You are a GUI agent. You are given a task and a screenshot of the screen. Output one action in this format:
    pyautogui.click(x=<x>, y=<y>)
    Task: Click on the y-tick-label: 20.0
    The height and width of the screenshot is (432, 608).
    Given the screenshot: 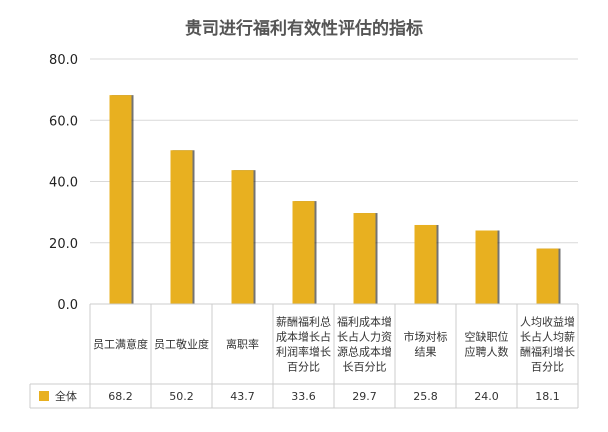 What is the action you would take?
    pyautogui.click(x=63, y=244)
    